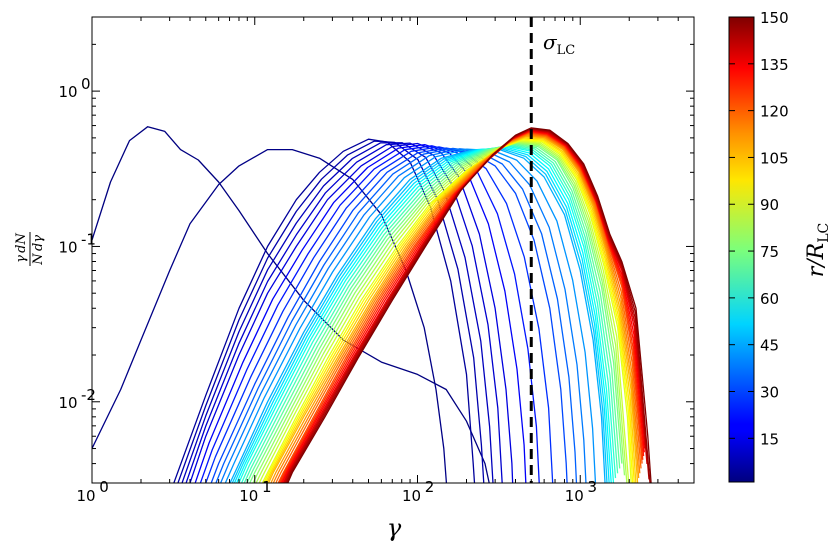 The height and width of the screenshot is (549, 830). I want to click on colorbar-tick-label: 150, so click(774, 18).